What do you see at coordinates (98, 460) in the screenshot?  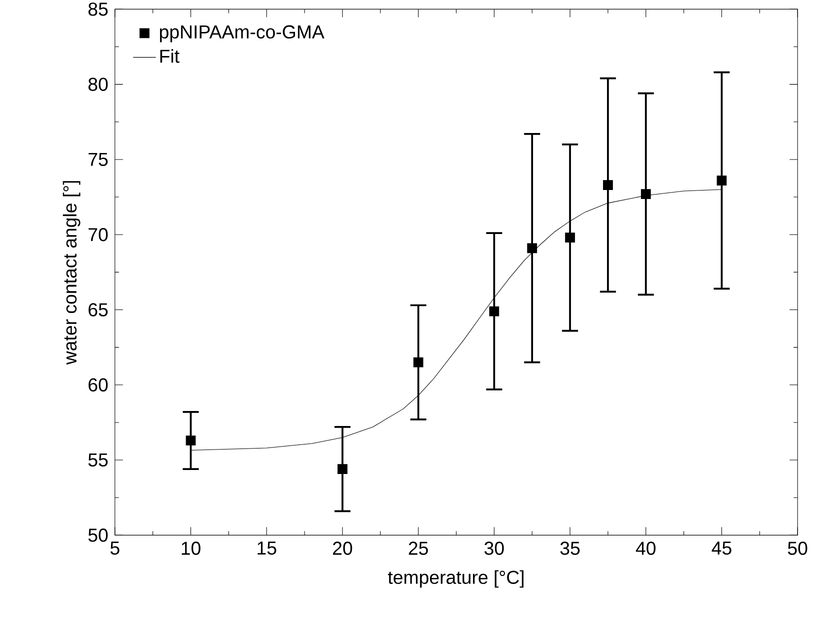 I see `y-tick-label: 55` at bounding box center [98, 460].